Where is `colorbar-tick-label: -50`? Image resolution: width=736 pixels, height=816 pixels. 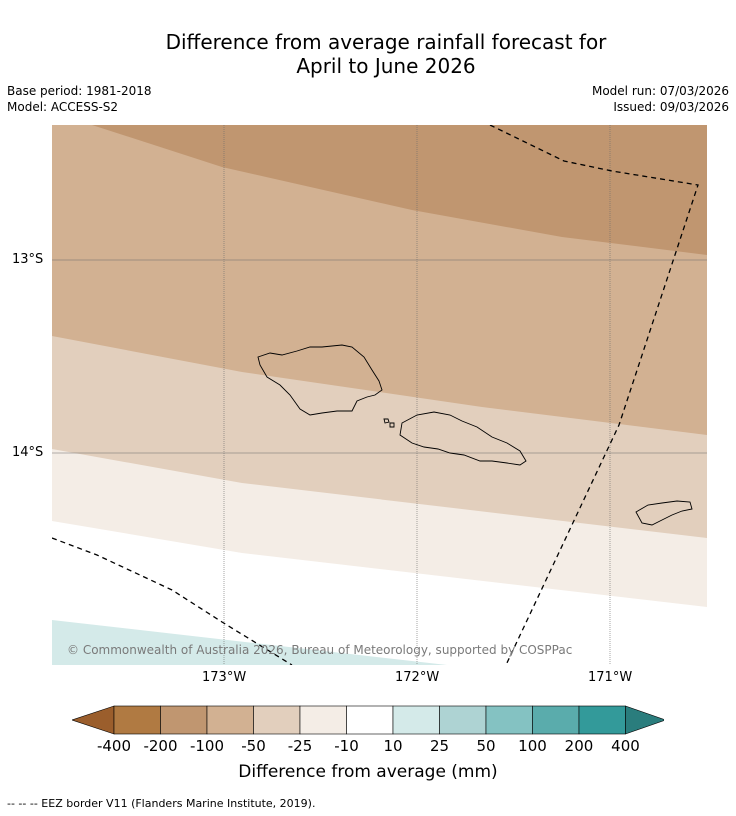
colorbar-tick-label: -50 is located at coordinates (253, 746).